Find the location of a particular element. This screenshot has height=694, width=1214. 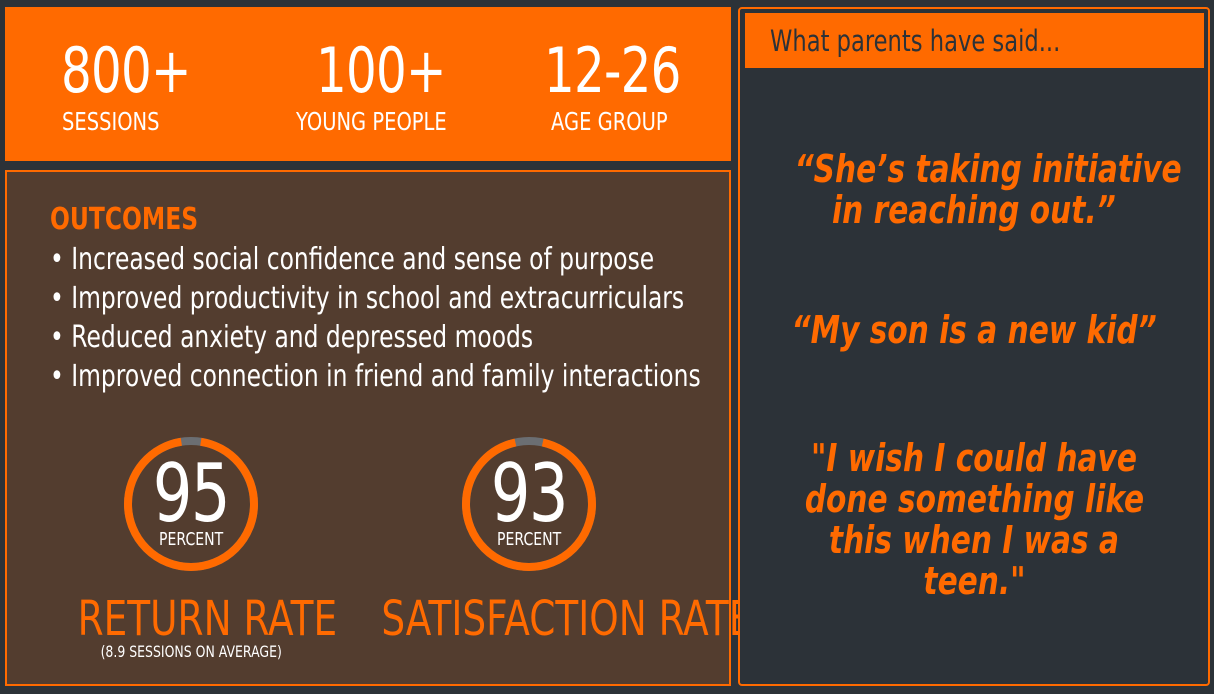

testimonial-quote: “My son is a new kid” is located at coordinates (974, 330).